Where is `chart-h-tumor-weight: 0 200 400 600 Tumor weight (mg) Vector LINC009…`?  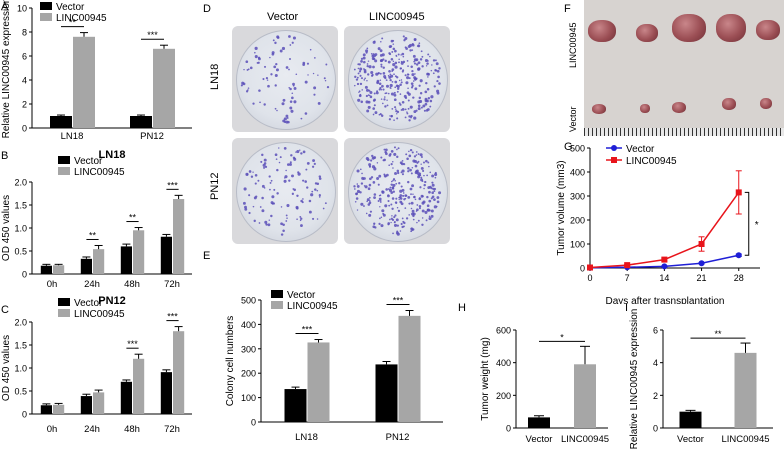 chart-h-tumor-weight: 0 200 400 600 Tumor weight (mg) Vector LINC009… is located at coordinates (544, 386).